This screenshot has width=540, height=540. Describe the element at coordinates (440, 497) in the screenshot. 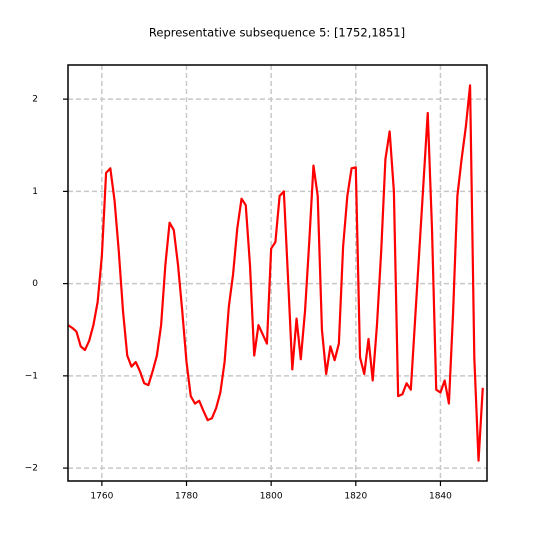

I see `x-tick-label: 1840` at that location.